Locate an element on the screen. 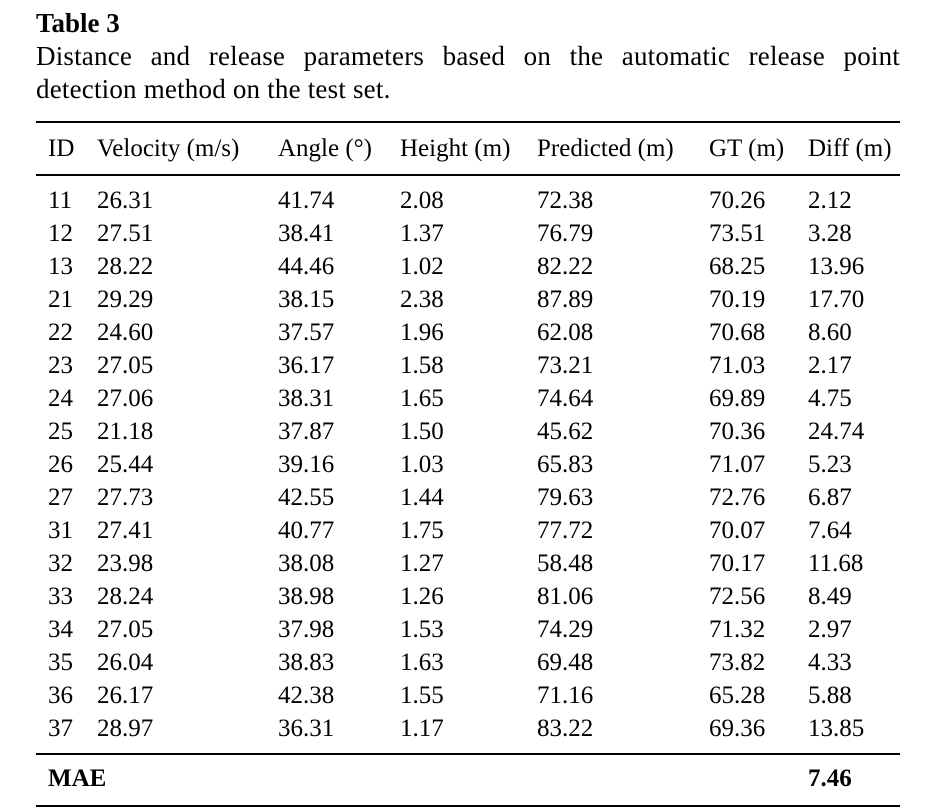 Image resolution: width=932 pixels, height=811 pixels. table-cell: 70.17 is located at coordinates (737, 563).